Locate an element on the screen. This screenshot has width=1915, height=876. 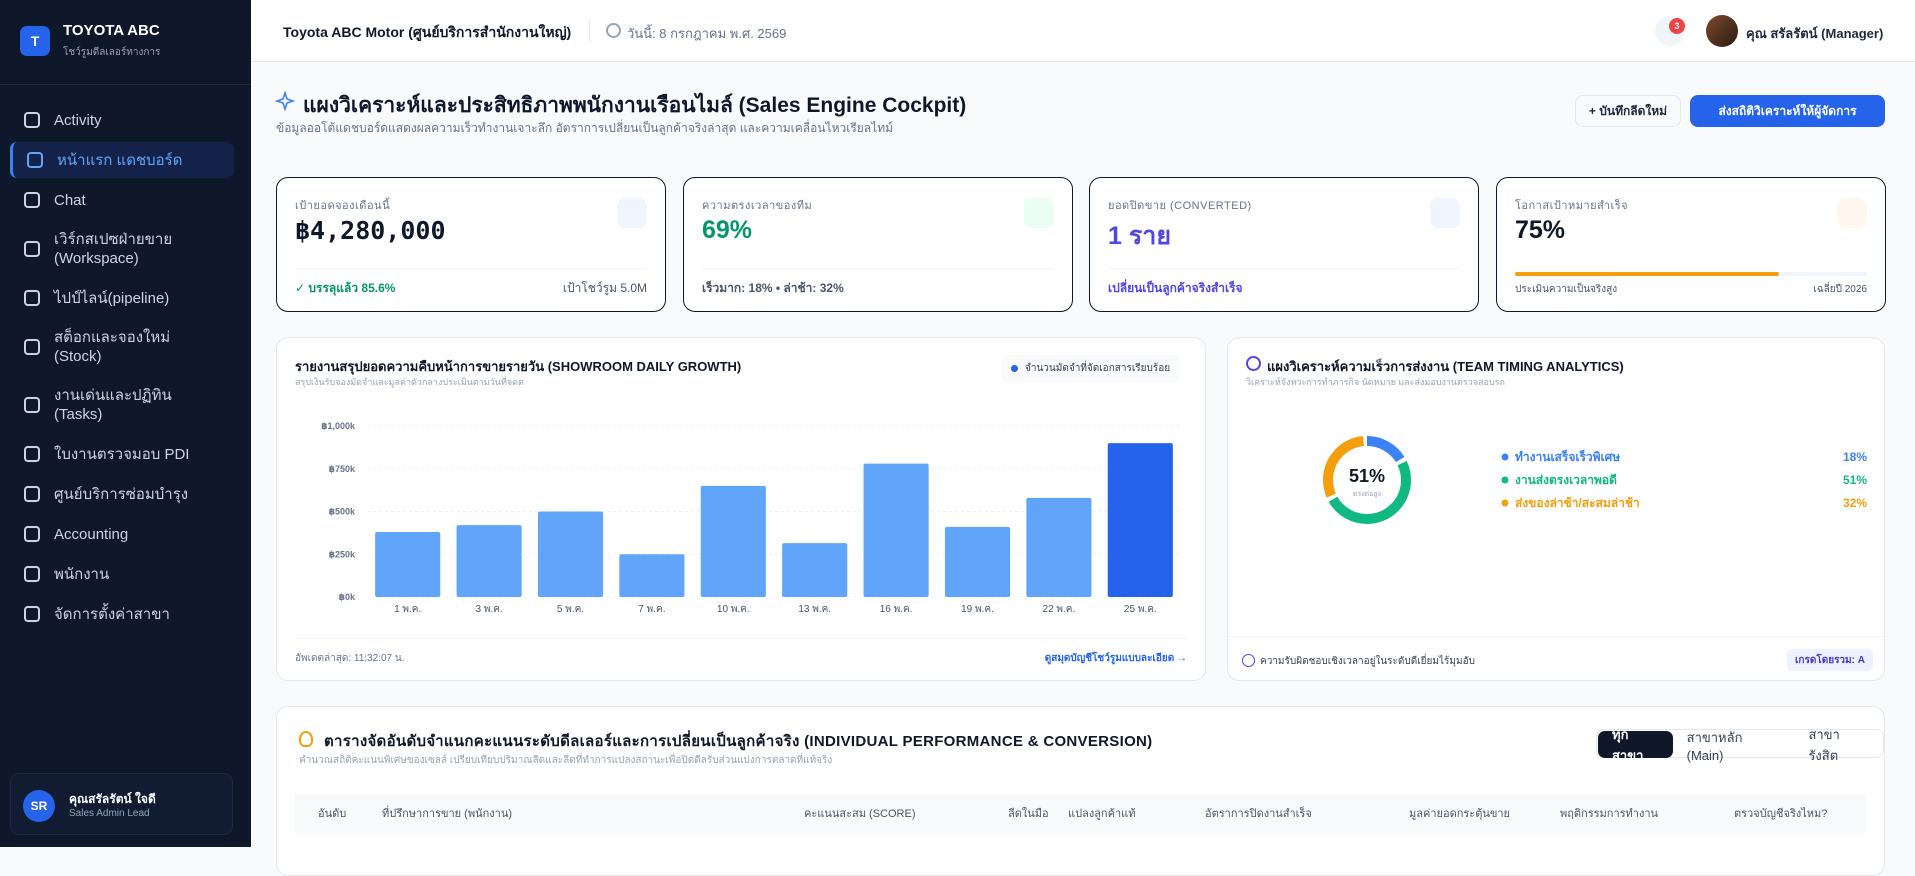
tab: สาขารังสิต is located at coordinates (1824, 744).